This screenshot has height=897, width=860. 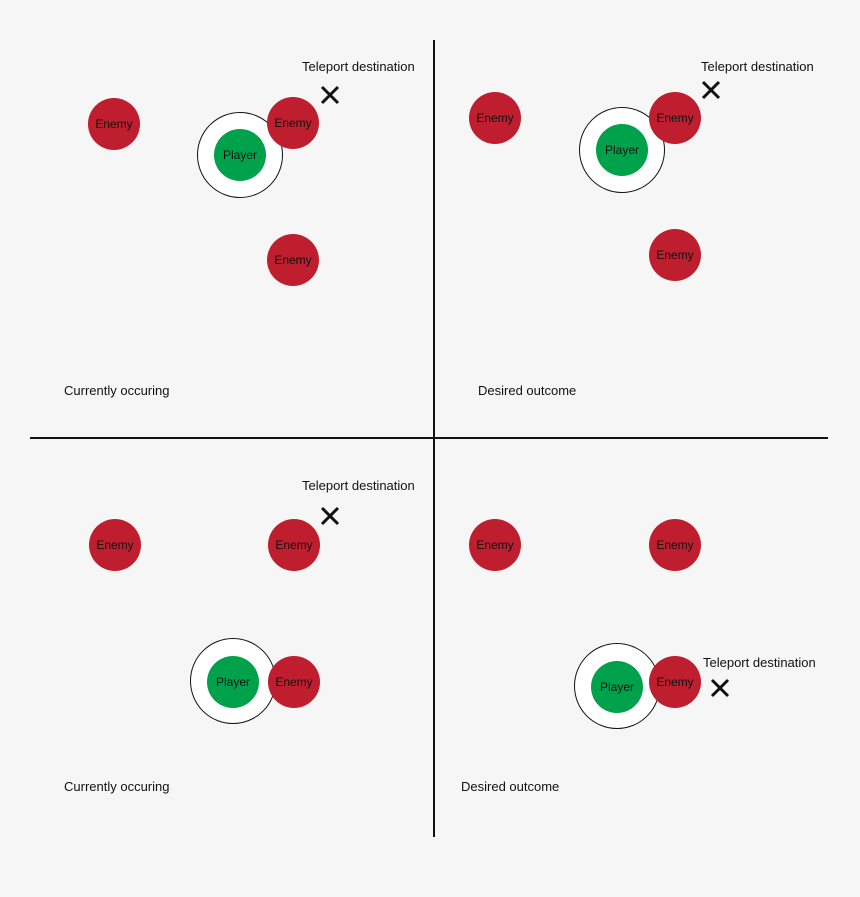 I want to click on horizontal-divider, so click(x=429, y=438).